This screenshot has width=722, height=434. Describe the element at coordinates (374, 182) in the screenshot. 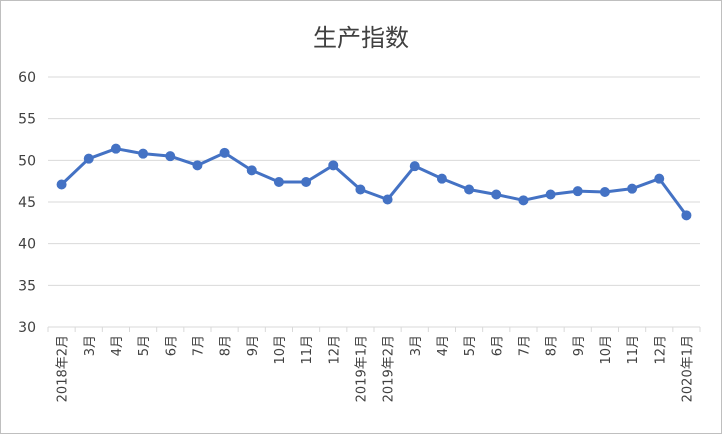

I see `series-line` at that location.